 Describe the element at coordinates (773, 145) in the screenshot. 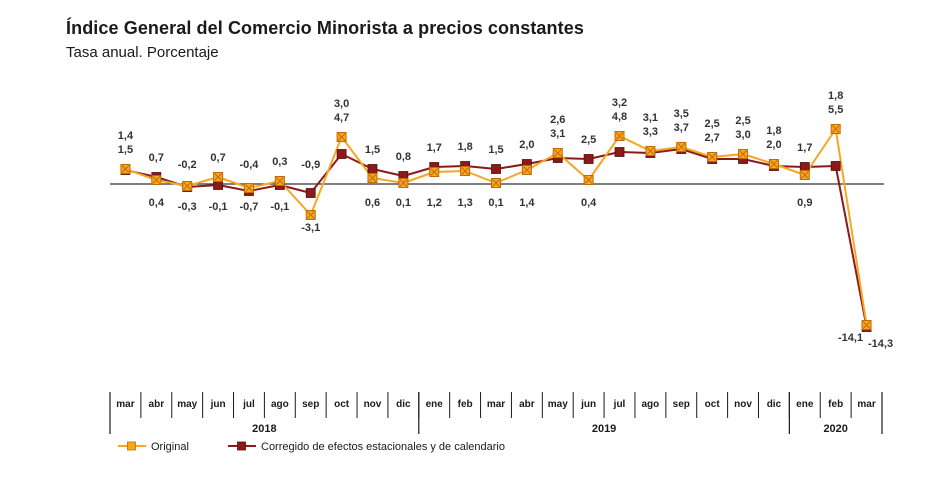

I see `data-label-original: 2,0` at that location.